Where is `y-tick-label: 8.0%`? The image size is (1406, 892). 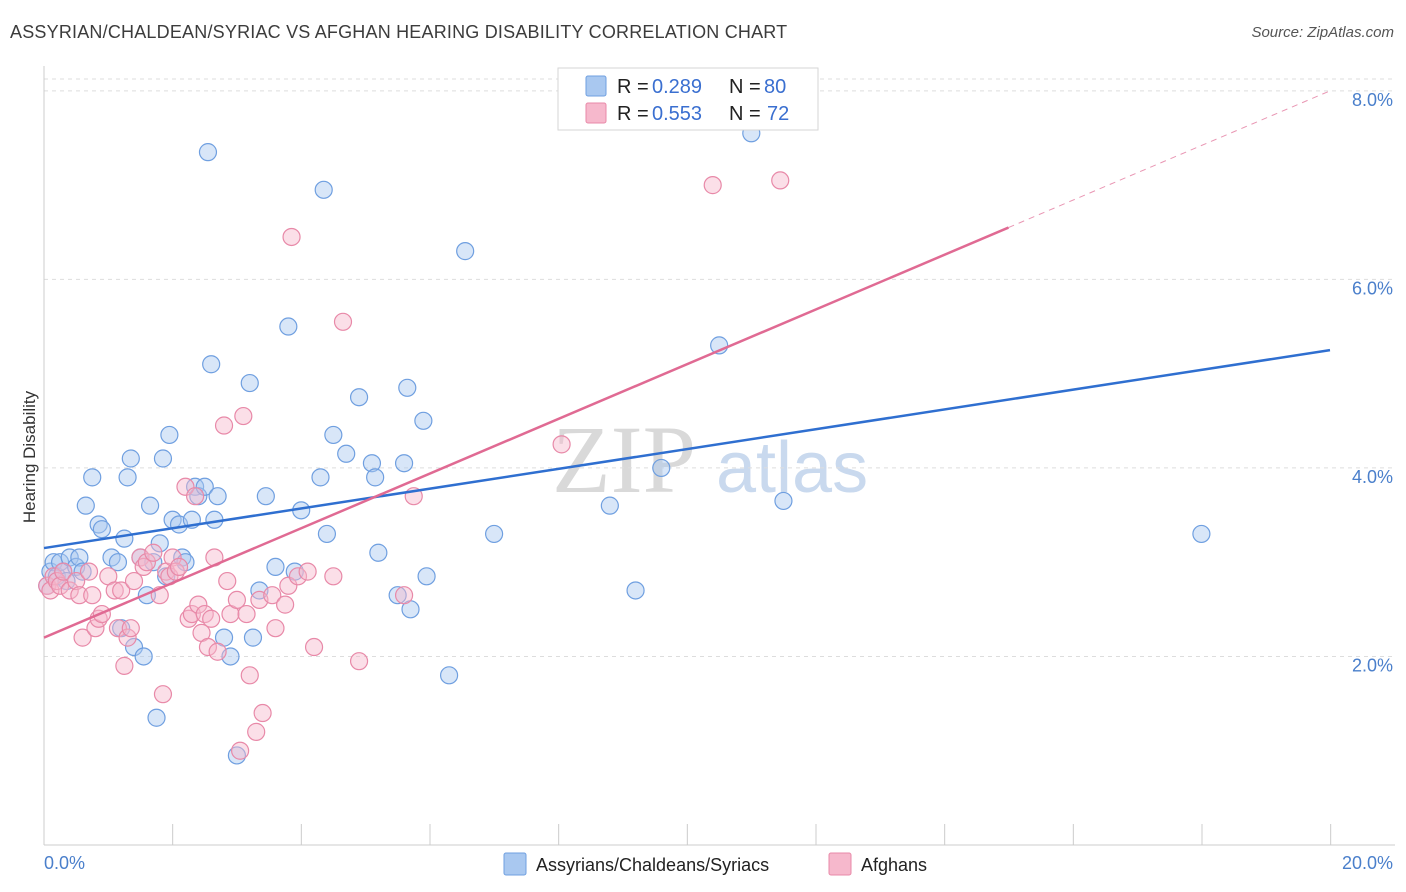
y-tick-label: 8.0% is located at coordinates (1372, 100).